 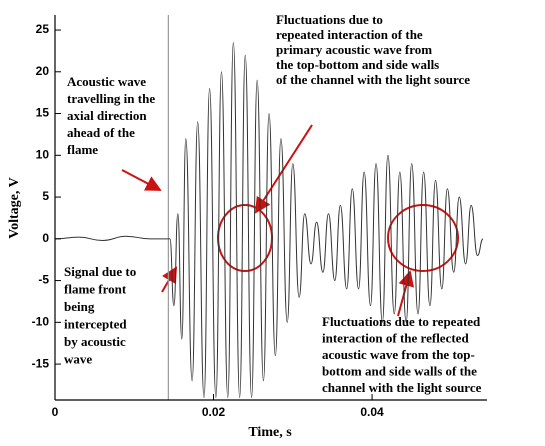 I want to click on x-tick-label: 0.04, so click(x=372, y=412).